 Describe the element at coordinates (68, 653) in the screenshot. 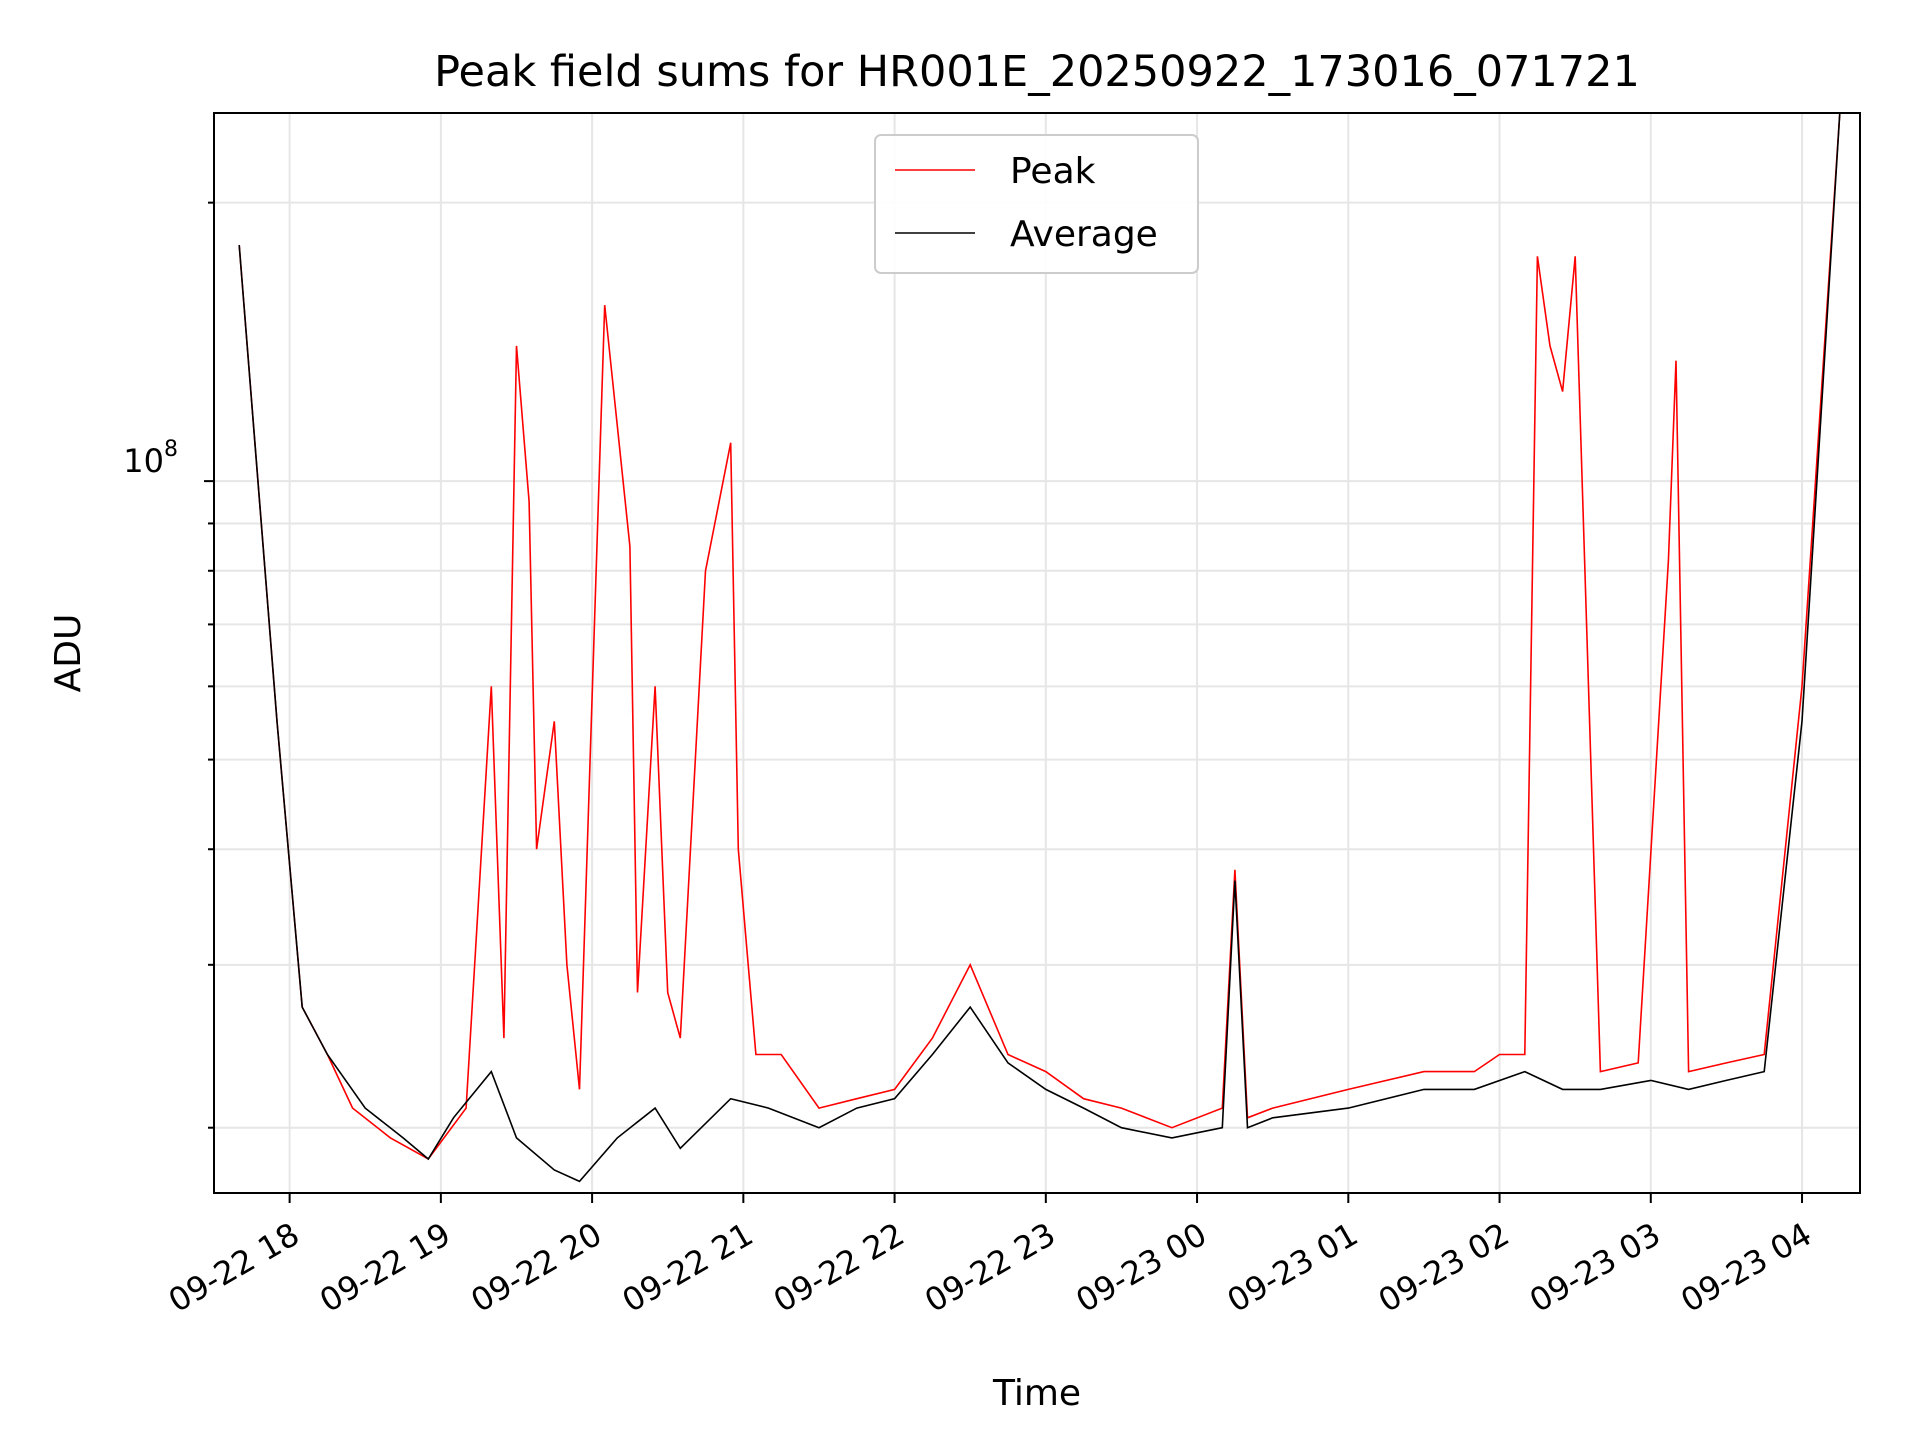

I see `y-axis-label: ADU` at that location.